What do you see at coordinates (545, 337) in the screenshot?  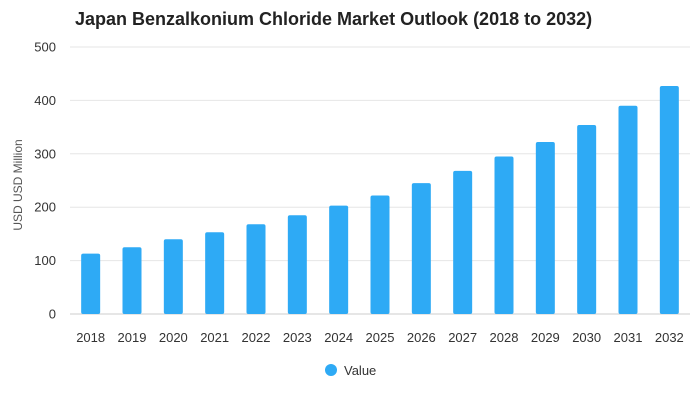 I see `x-tick-label: 2029` at bounding box center [545, 337].